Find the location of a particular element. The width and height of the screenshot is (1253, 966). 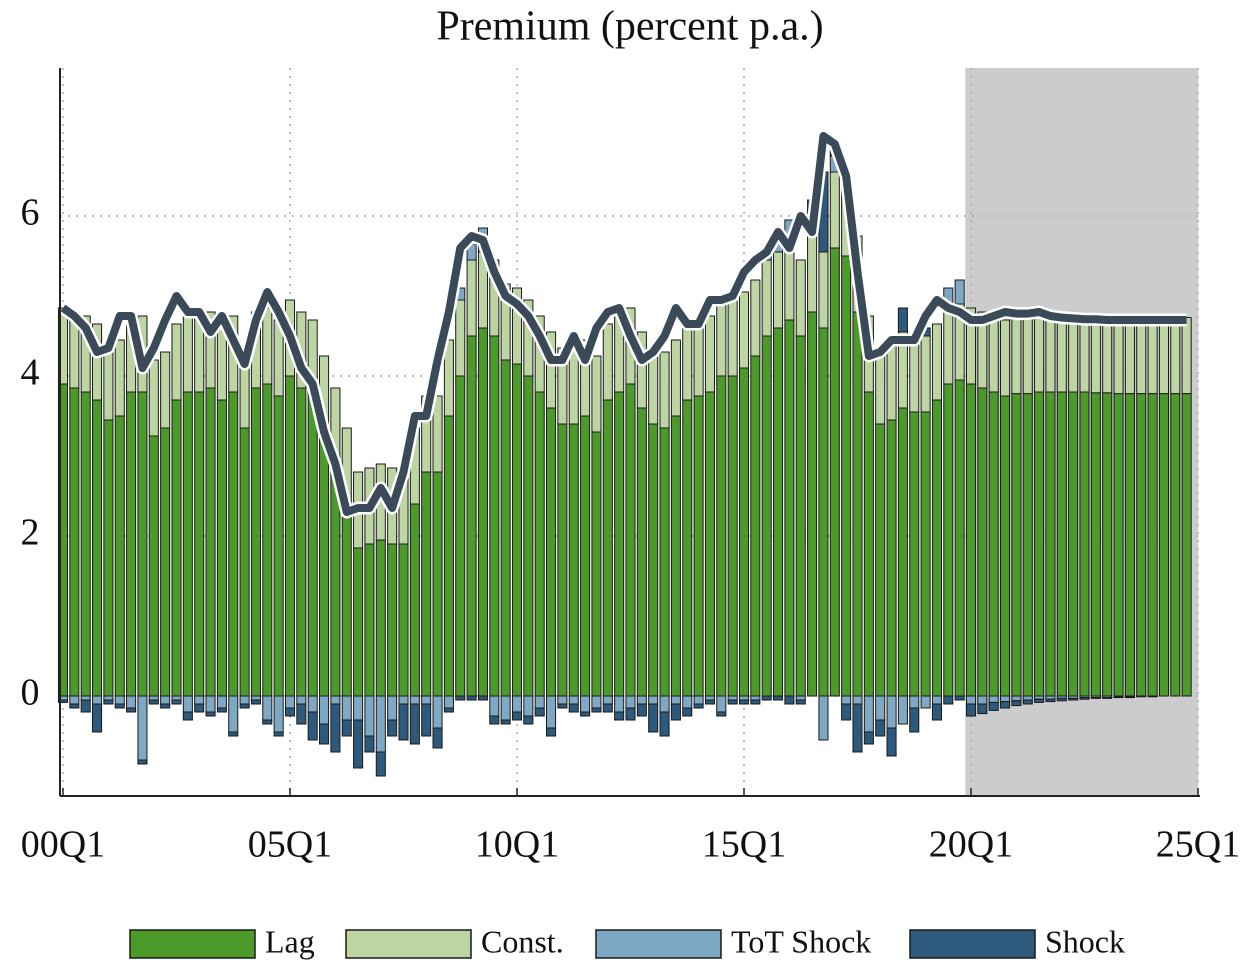

x-tick-label: 05Q1 is located at coordinates (290, 845).